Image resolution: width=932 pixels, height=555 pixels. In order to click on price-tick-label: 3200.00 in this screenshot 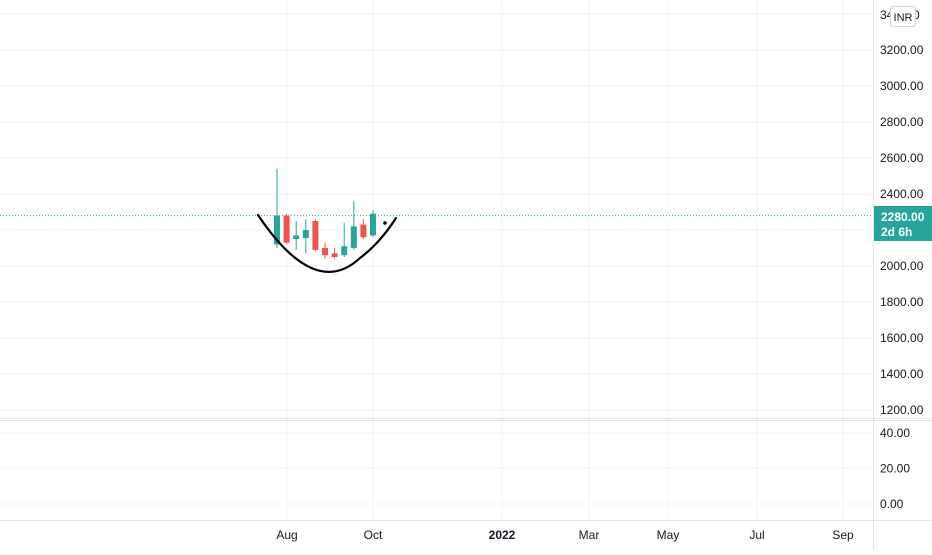, I will do `click(902, 50)`.